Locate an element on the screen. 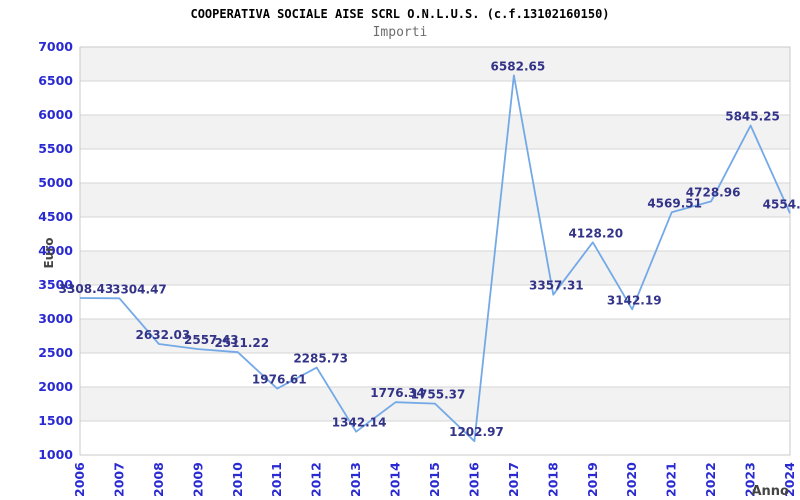 The height and width of the screenshot is (500, 800). y-tick-label: 4500 is located at coordinates (55, 216).